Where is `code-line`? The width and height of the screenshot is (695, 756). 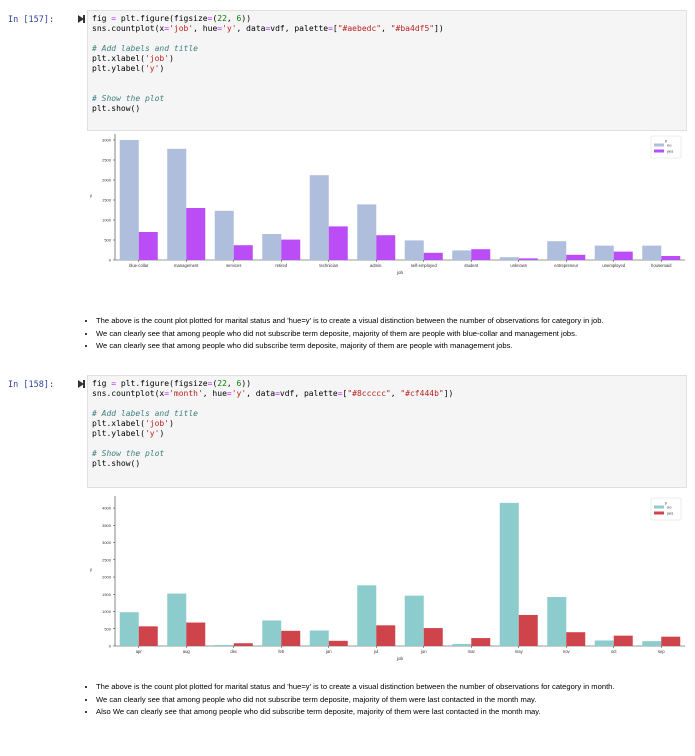
code-line is located at coordinates (387, 444).